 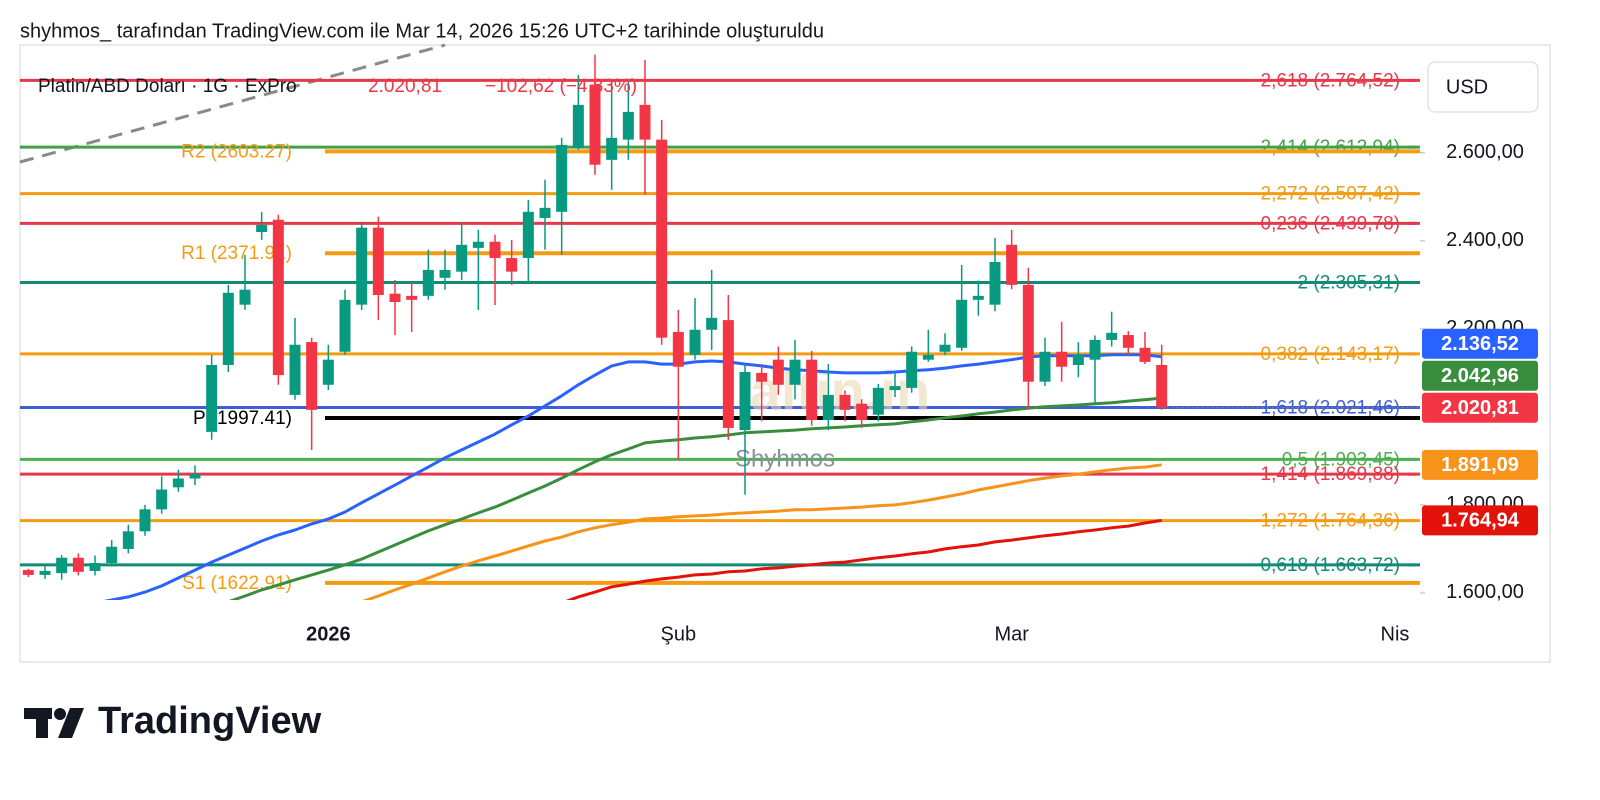 What do you see at coordinates (405, 86) in the screenshot?
I see `last-price: 2.020,81` at bounding box center [405, 86].